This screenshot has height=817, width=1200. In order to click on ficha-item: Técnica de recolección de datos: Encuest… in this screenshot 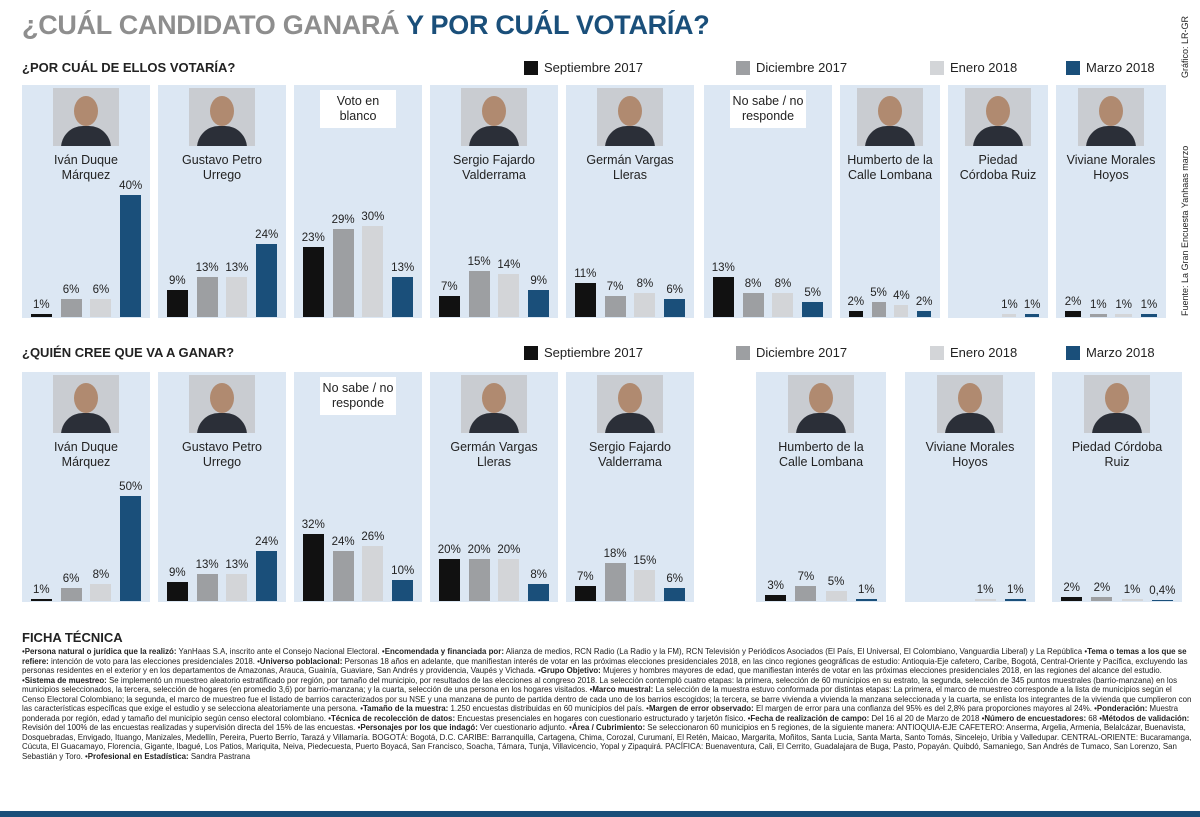, I will do `click(536, 718)`.